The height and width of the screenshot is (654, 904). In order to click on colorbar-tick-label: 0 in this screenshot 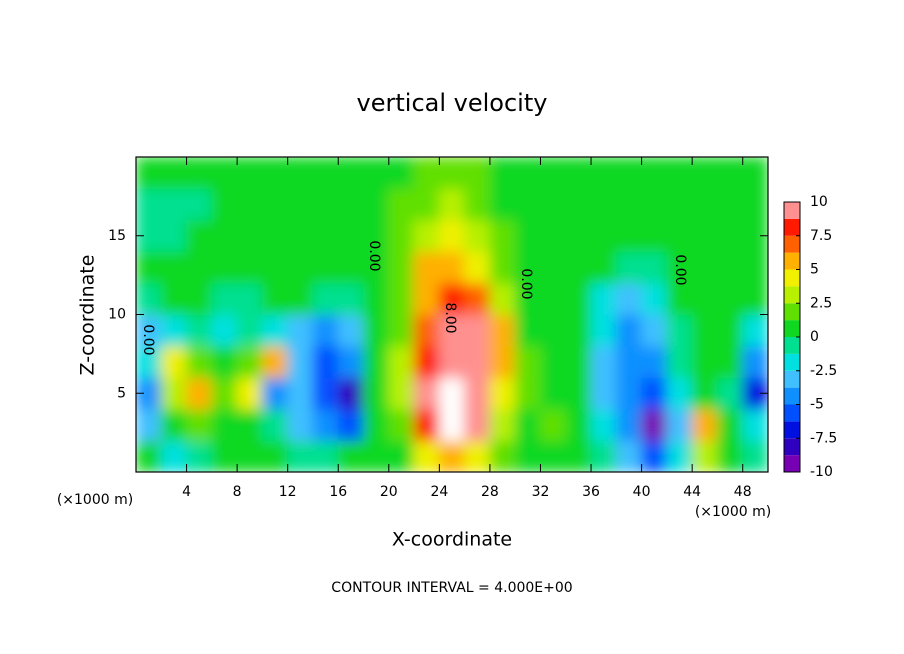, I will do `click(814, 337)`.